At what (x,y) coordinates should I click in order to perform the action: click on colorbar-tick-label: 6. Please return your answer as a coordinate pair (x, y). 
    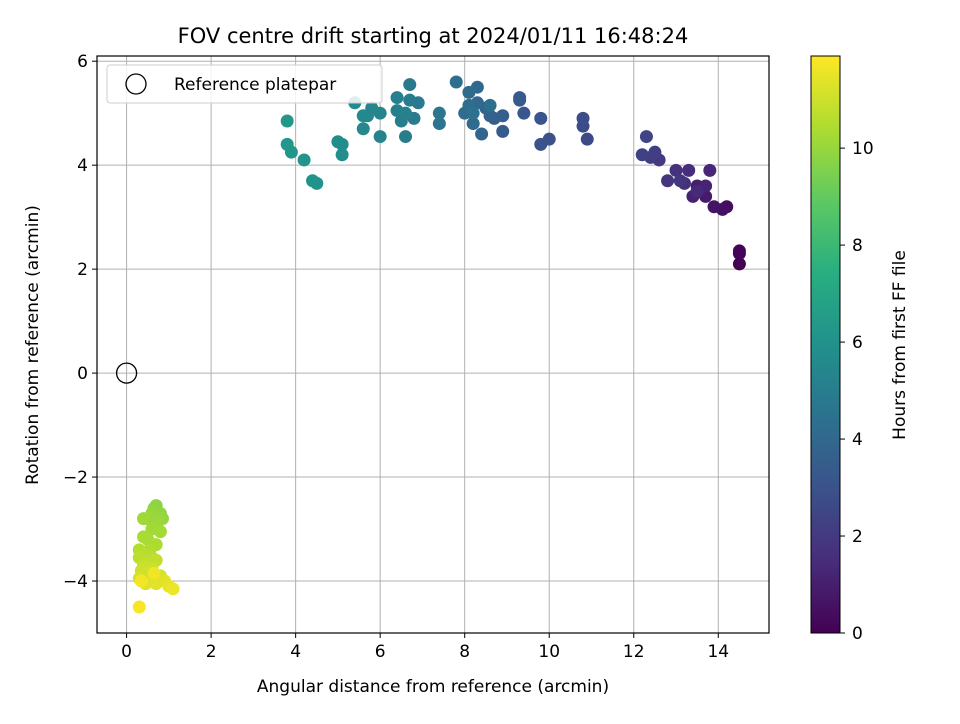
    Looking at the image, I should click on (857, 343).